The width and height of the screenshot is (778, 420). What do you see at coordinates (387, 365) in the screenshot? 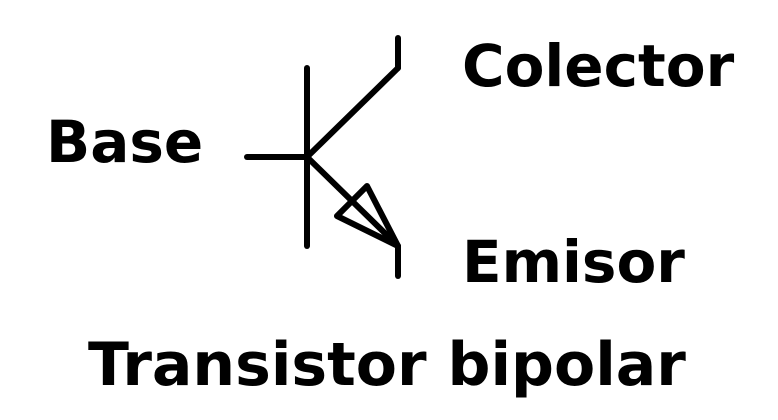
I see `caption: Transistor bipolar` at bounding box center [387, 365].